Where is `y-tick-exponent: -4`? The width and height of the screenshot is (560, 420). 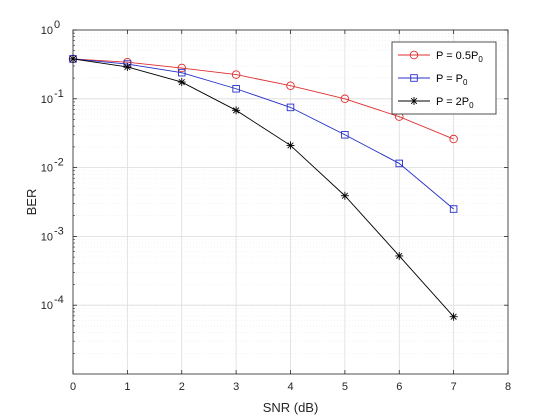 y-tick-exponent: -4 is located at coordinates (59, 300).